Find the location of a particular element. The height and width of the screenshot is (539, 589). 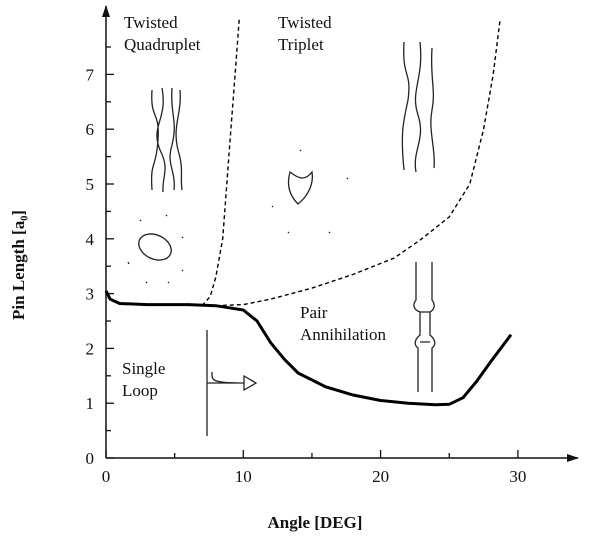

y-tick-label: 5 is located at coordinates (90, 184).